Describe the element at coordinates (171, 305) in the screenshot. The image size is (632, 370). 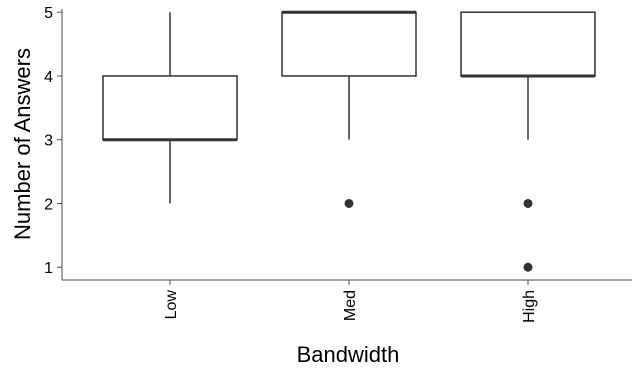
I see `x-tick-label-low: Low` at that location.